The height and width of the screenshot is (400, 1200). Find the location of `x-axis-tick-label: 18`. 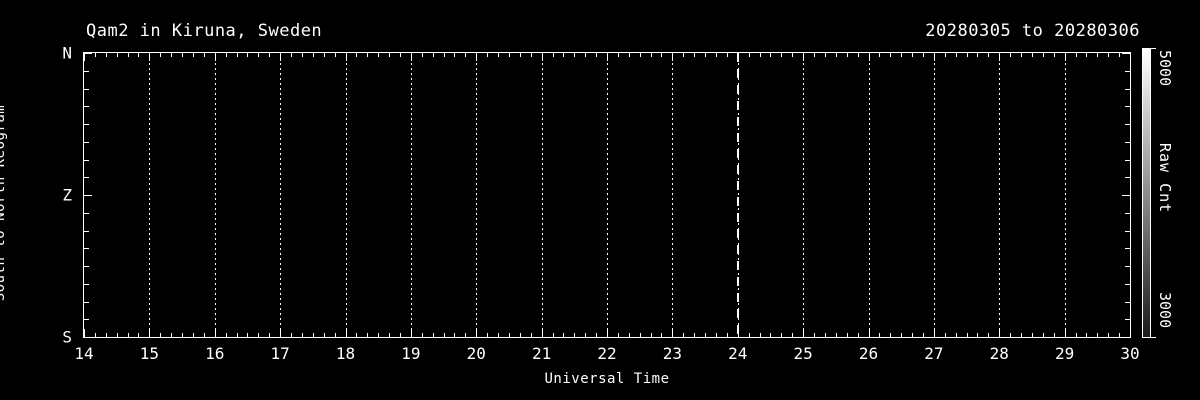

x-axis-tick-label: 18 is located at coordinates (345, 353).